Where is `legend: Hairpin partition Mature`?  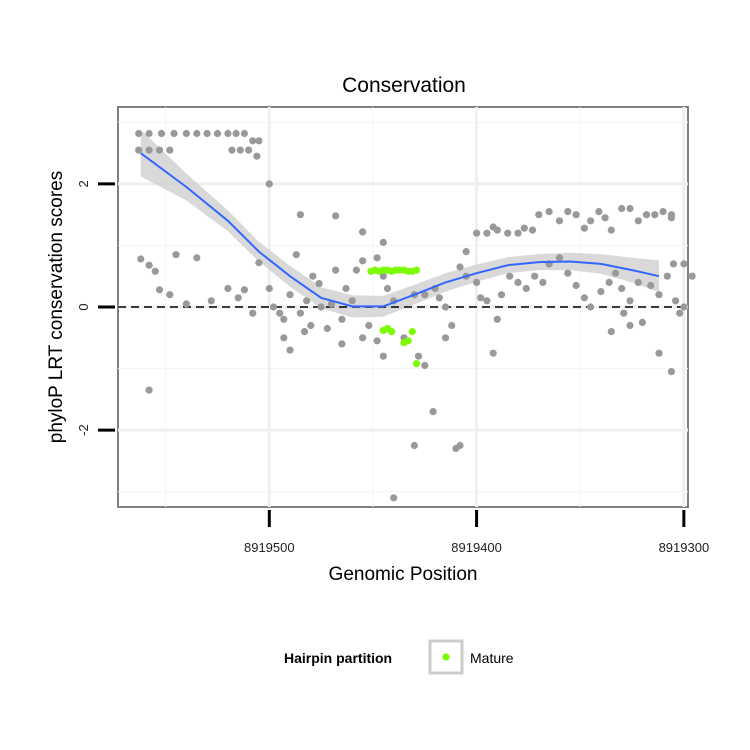
legend: Hairpin partition Mature is located at coordinates (399, 657).